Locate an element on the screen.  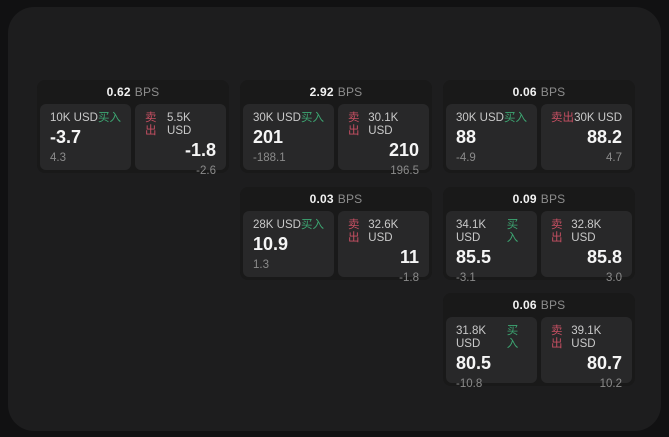
sell-amount: 39.1K USD is located at coordinates (586, 337).